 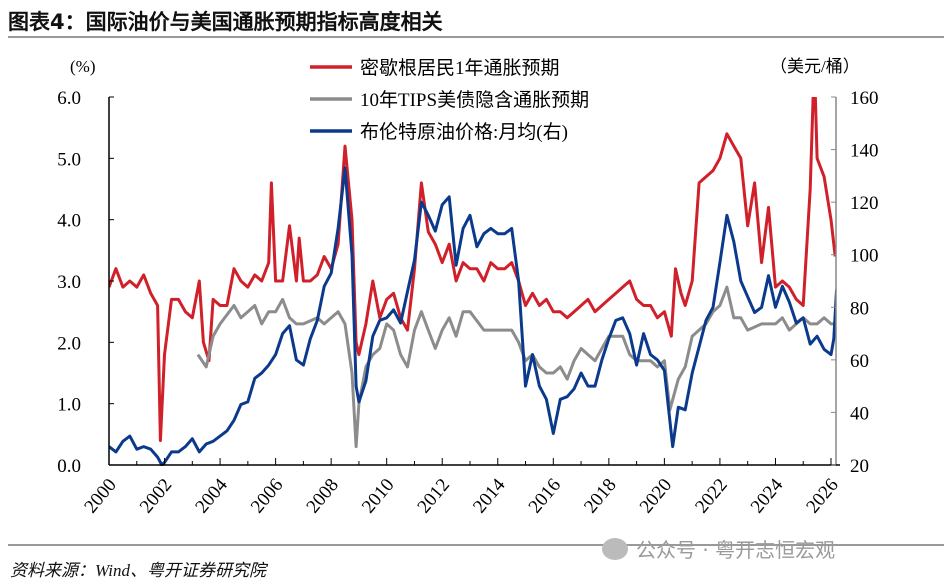 I want to click on y-tick-label: 0.0, so click(x=69, y=466).